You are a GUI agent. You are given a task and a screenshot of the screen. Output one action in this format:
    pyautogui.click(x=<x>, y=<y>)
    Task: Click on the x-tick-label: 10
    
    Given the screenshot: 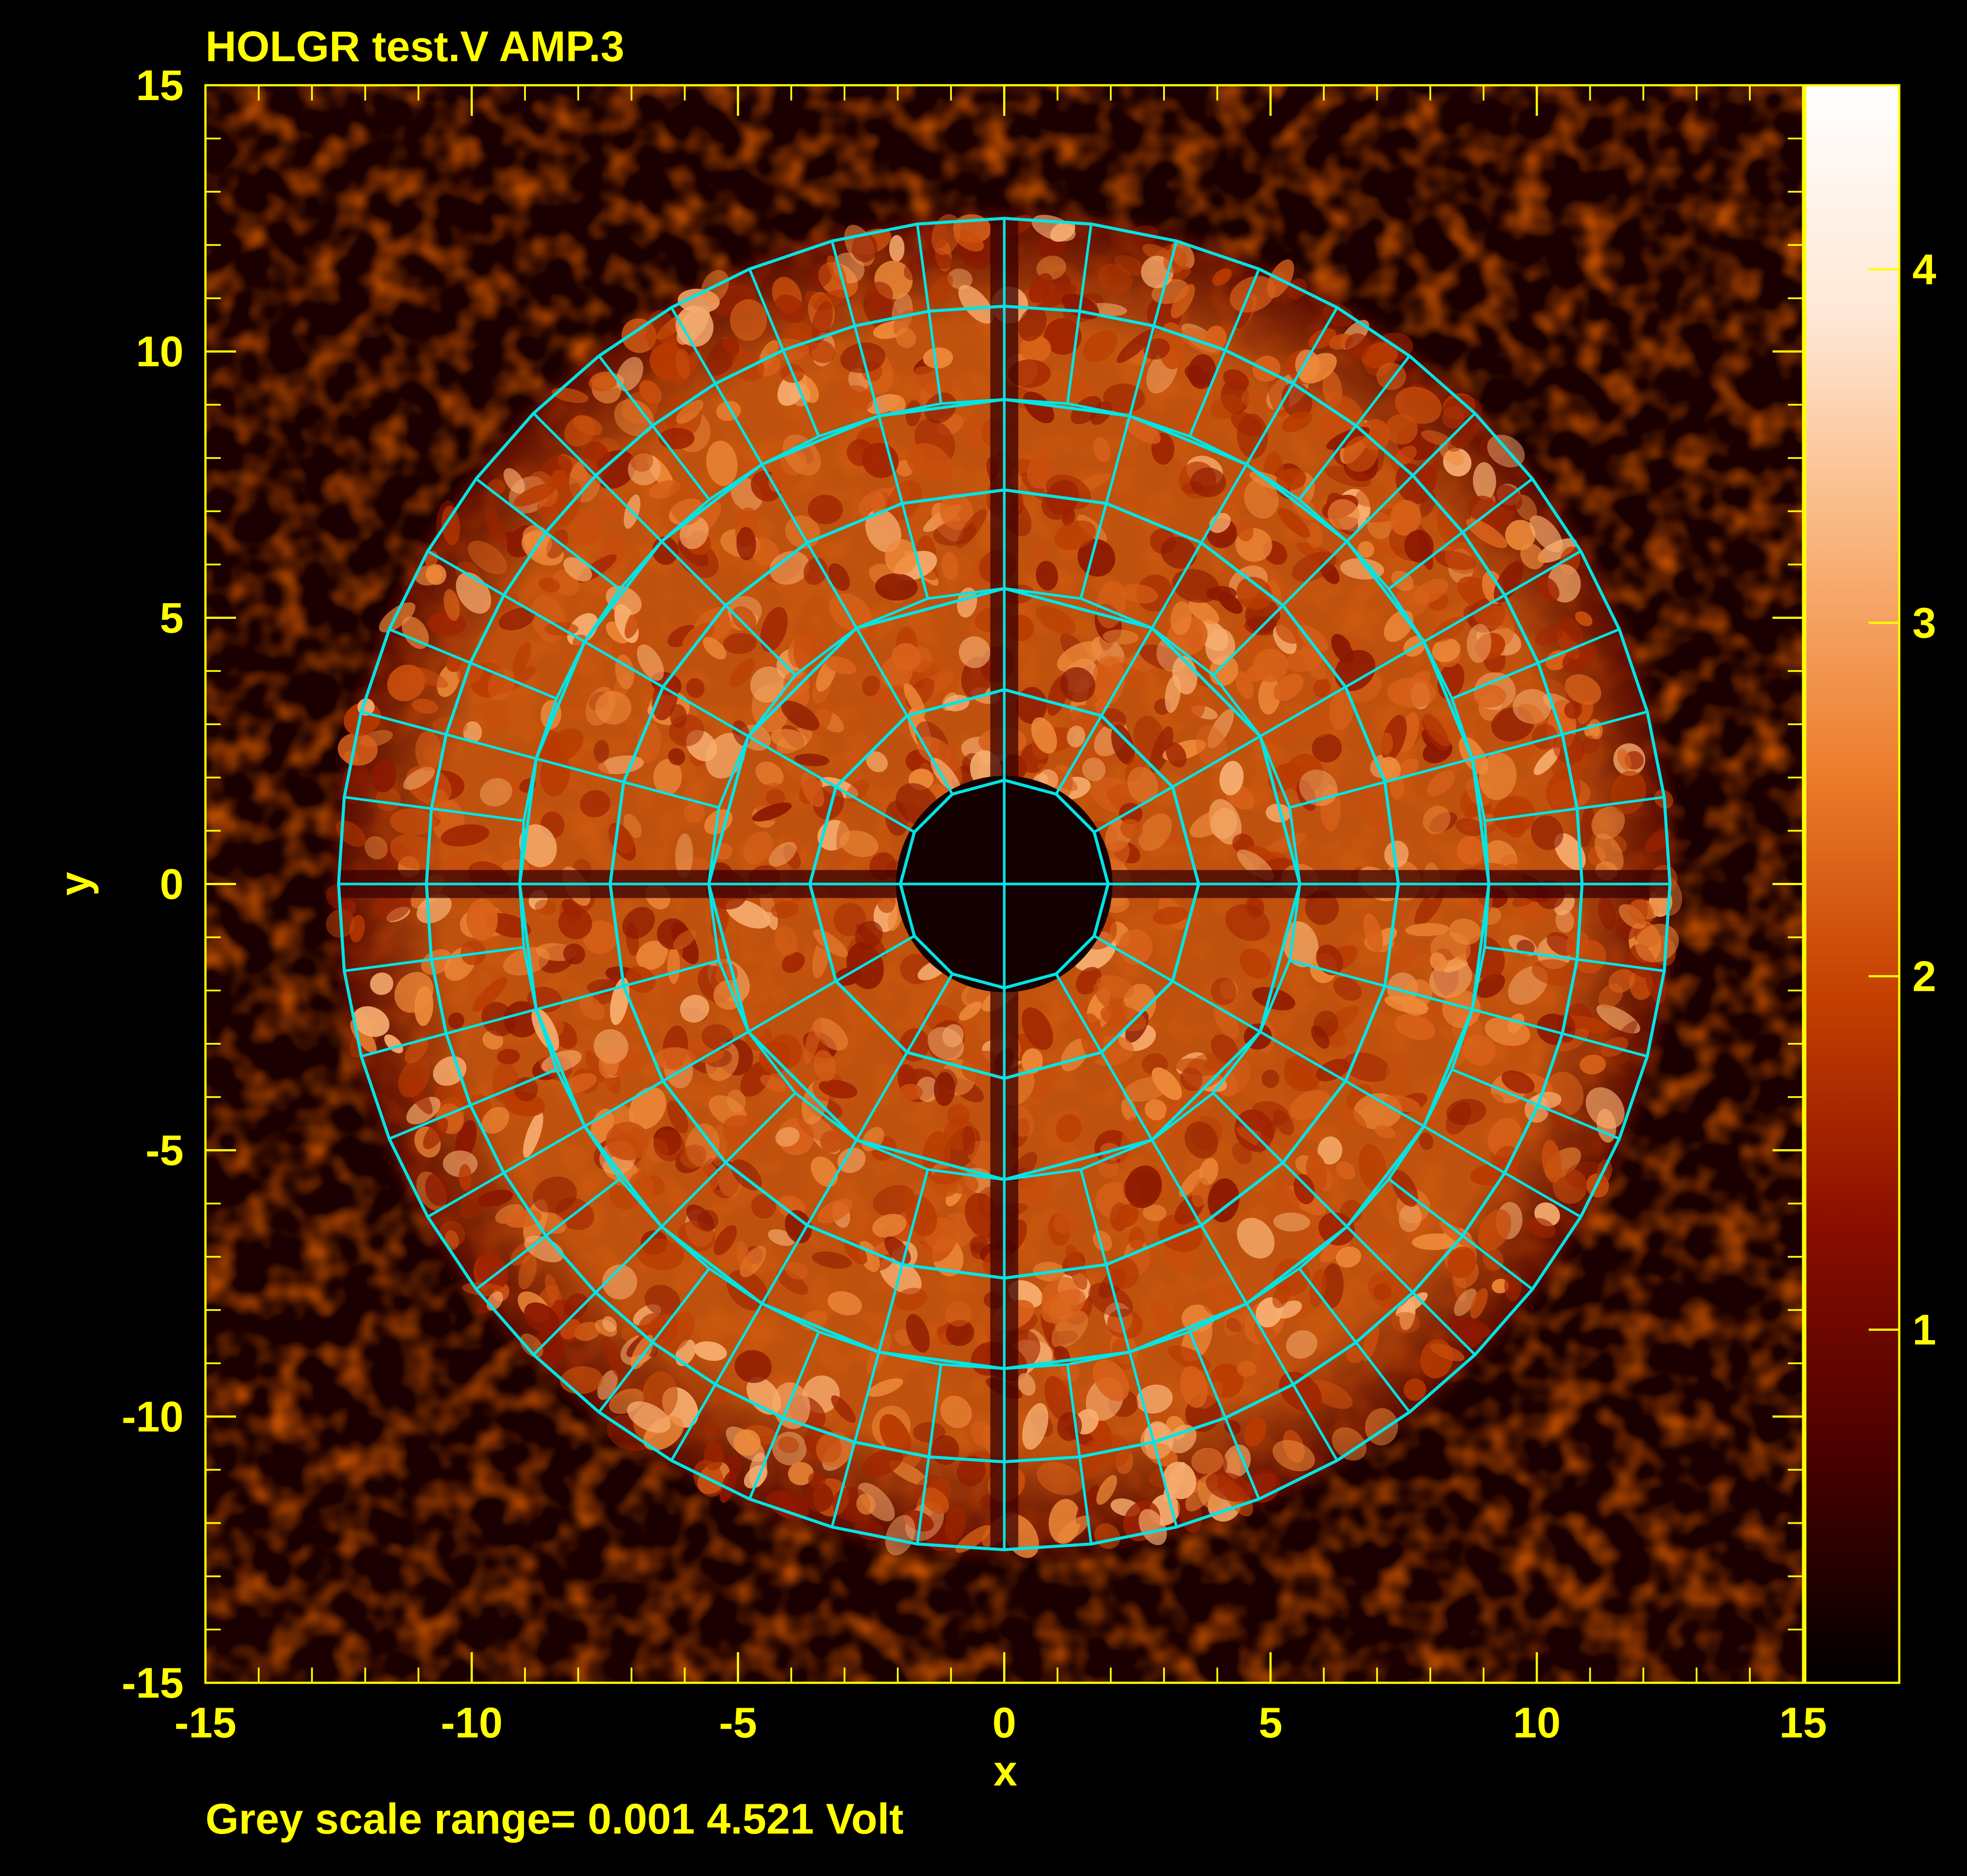 What is the action you would take?
    pyautogui.click(x=1536, y=1723)
    